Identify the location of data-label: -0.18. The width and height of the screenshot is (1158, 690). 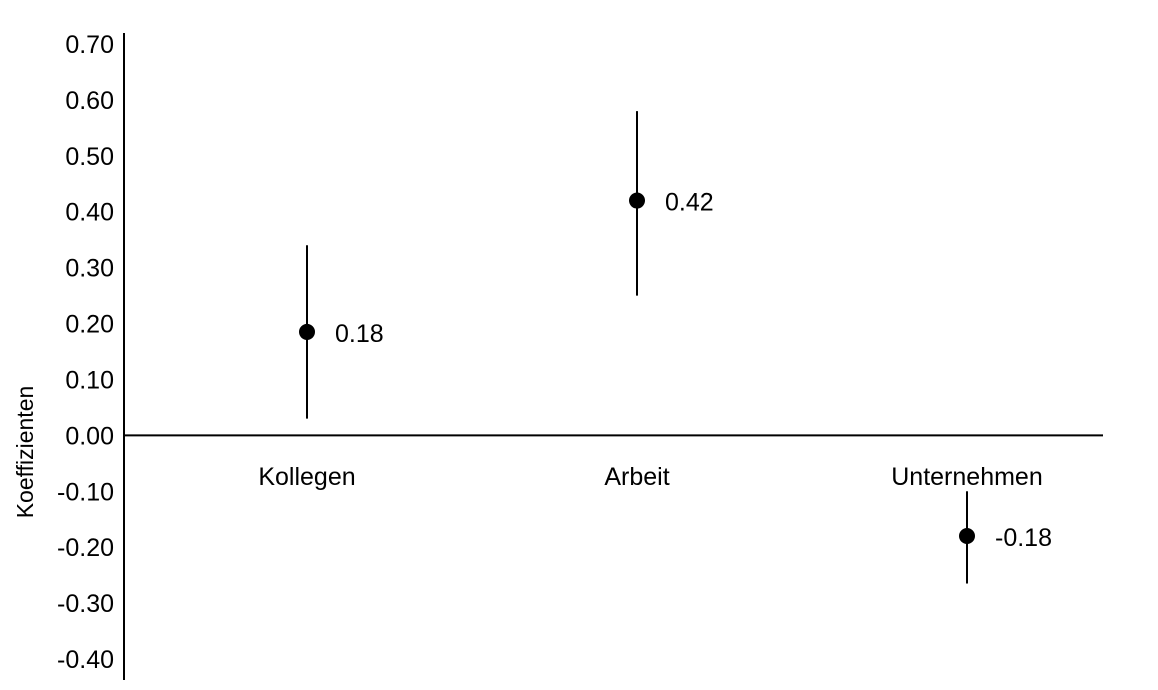
(1023, 538).